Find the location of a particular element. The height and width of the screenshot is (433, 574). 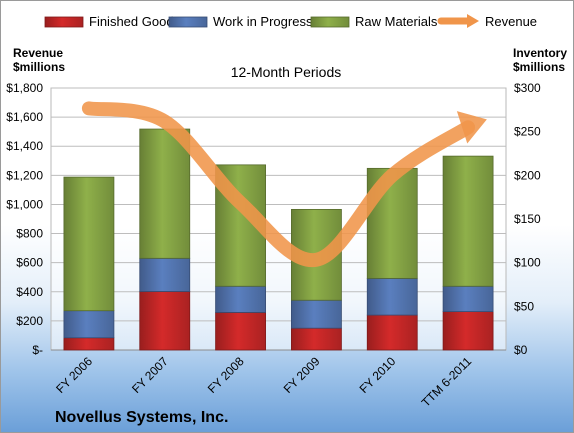

left-axis-title-line2: $millions is located at coordinates (39, 67).